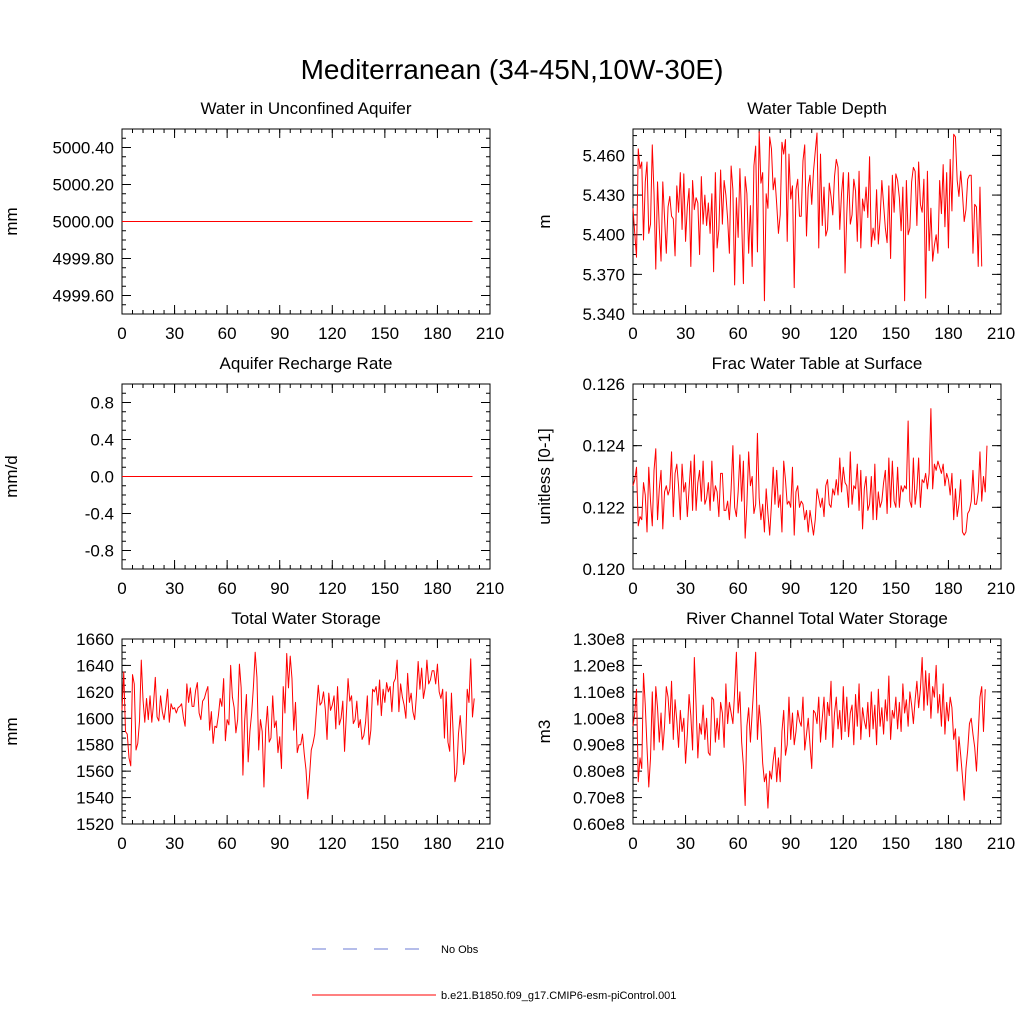 This screenshot has height=1024, width=1024. I want to click on y-tick-label: 4999.60, so click(83, 296).